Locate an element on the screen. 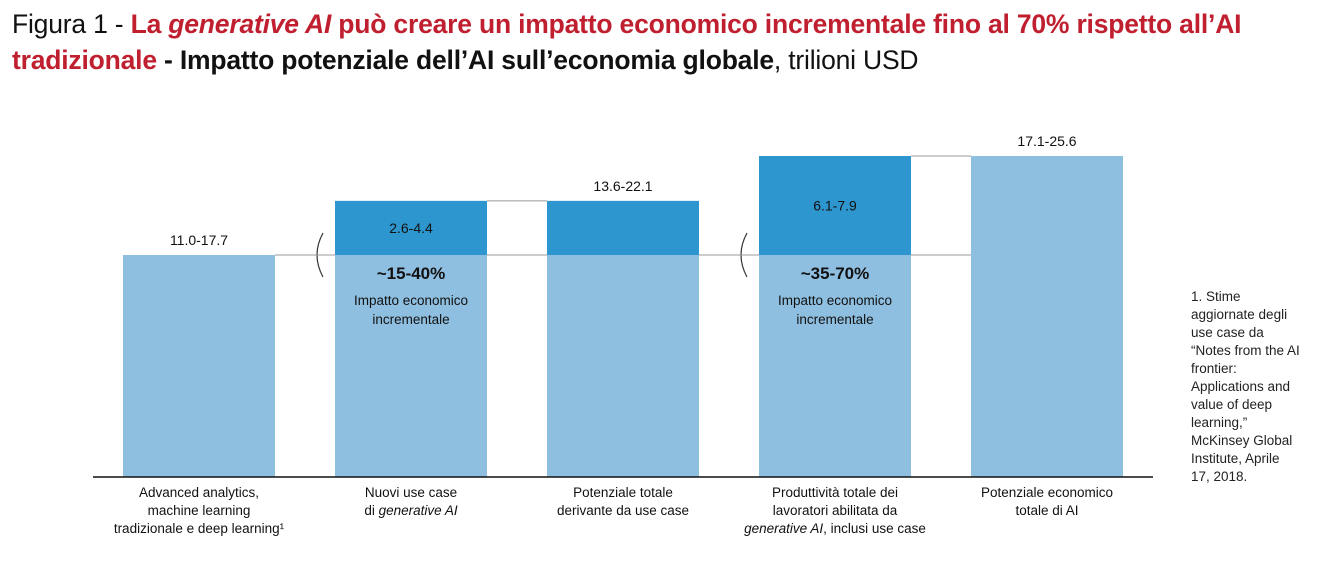 Image resolution: width=1322 pixels, height=570 pixels. percent-label: ~15-40% is located at coordinates (411, 273).